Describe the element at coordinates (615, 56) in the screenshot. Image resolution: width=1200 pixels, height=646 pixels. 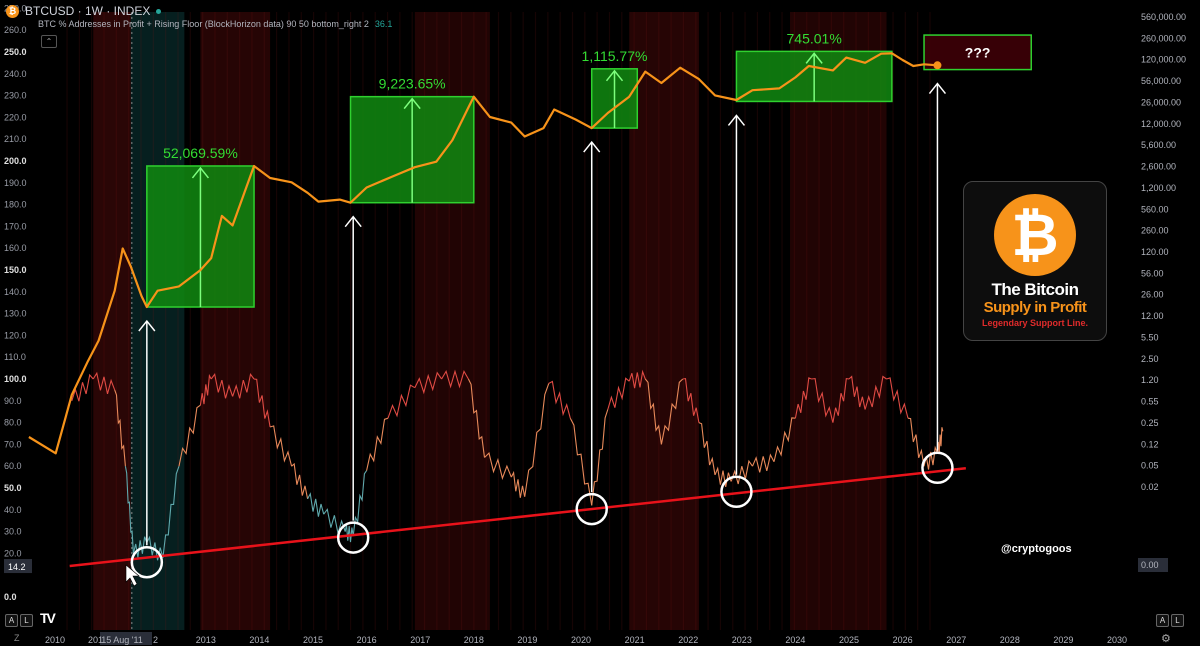
I see `gain-label-2: 1,115.77%` at that location.